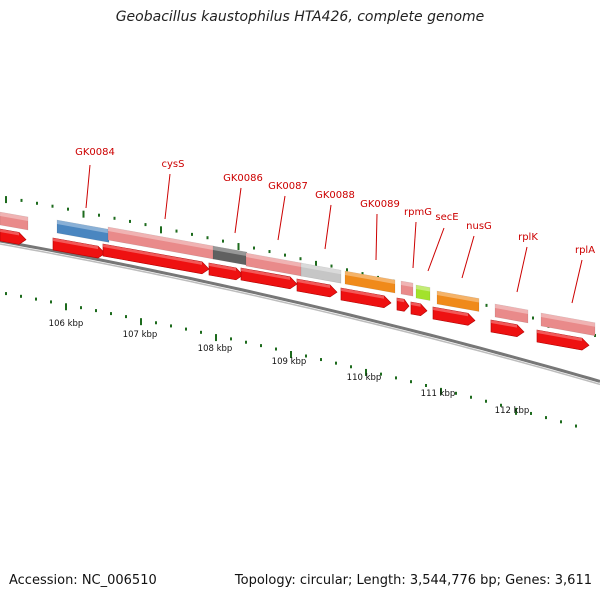 Image resolution: width=600 pixels, height=600 pixels. What do you see at coordinates (585, 250) in the screenshot?
I see `gene-label: rplA` at bounding box center [585, 250].